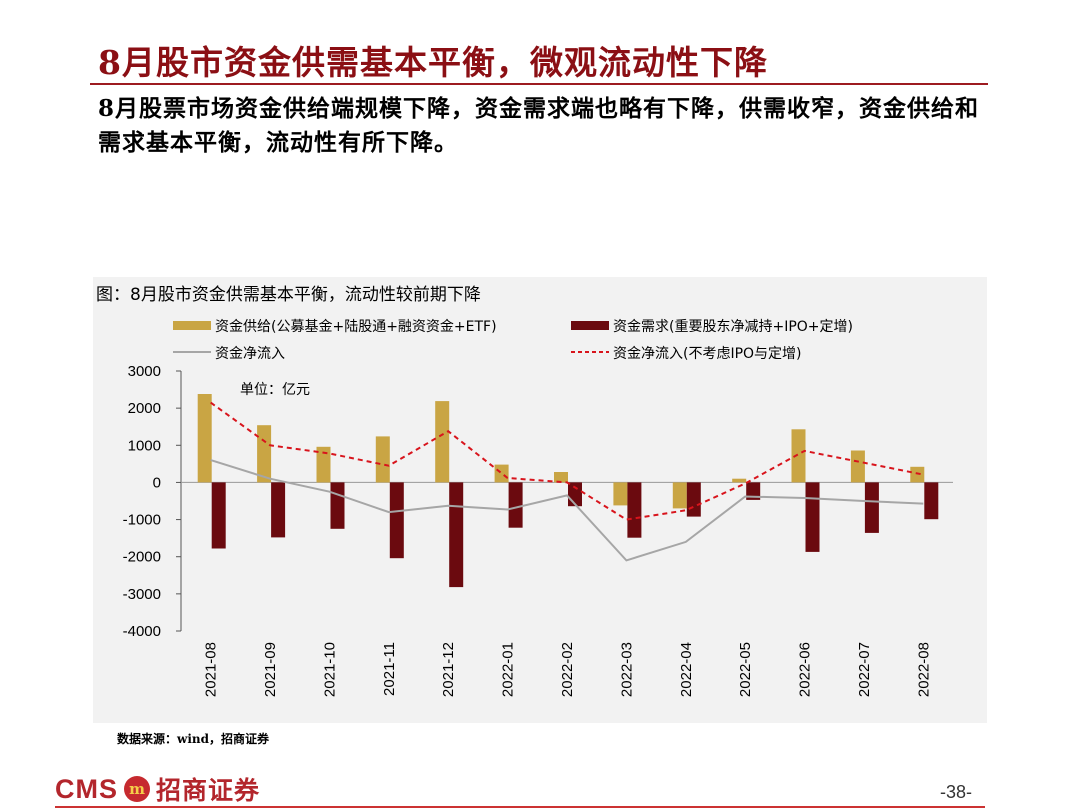 Image resolution: width=1080 pixels, height=810 pixels. What do you see at coordinates (508, 669) in the screenshot?
I see `x-tick-label: 2022-01` at bounding box center [508, 669].